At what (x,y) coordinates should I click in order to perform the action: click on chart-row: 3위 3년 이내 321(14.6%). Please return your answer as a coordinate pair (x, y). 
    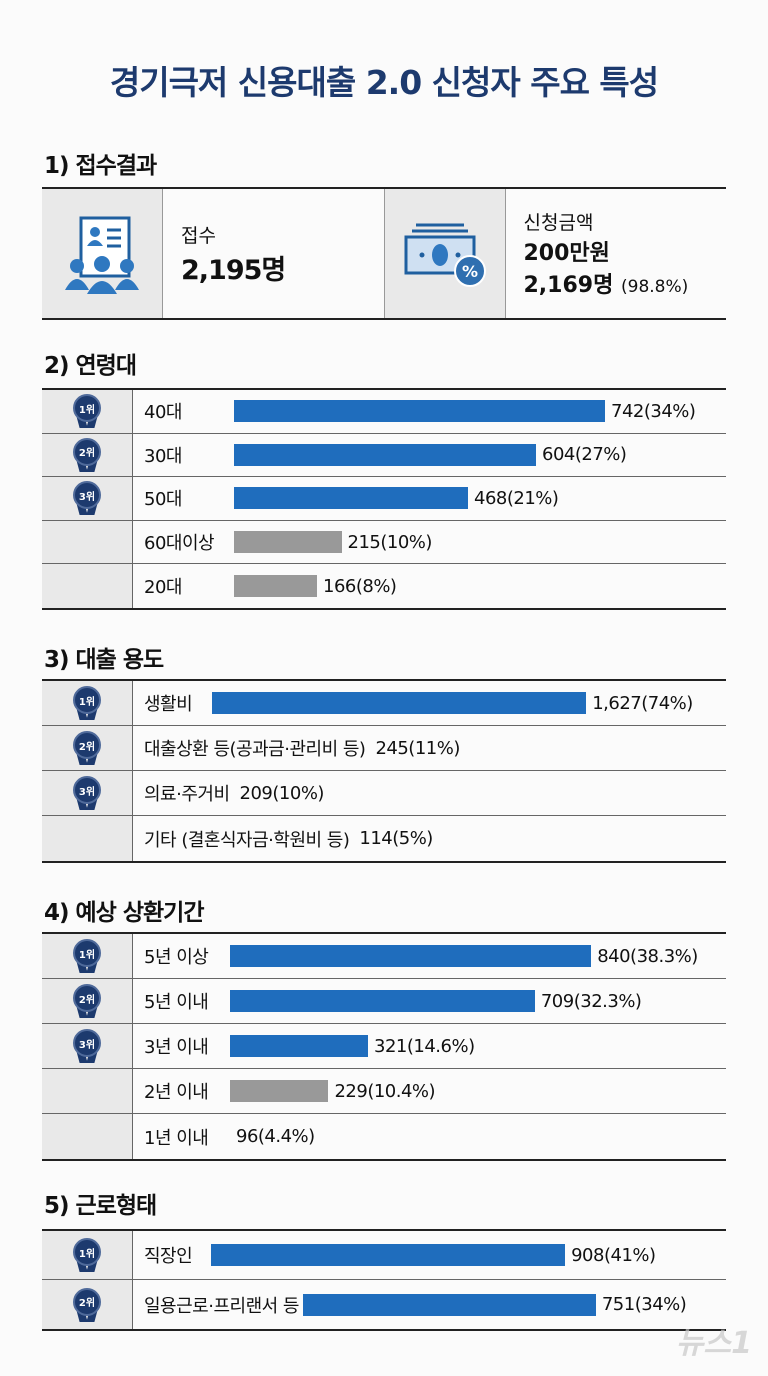
    Looking at the image, I should click on (384, 1046).